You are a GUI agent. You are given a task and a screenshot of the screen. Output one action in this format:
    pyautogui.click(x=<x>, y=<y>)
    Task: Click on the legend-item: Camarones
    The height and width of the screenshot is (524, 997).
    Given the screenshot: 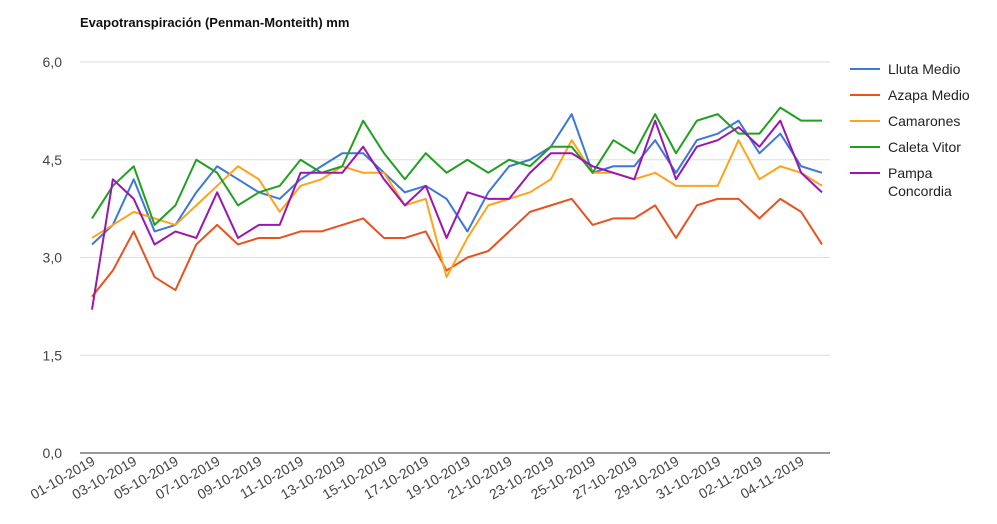 What is the action you would take?
    pyautogui.click(x=920, y=121)
    